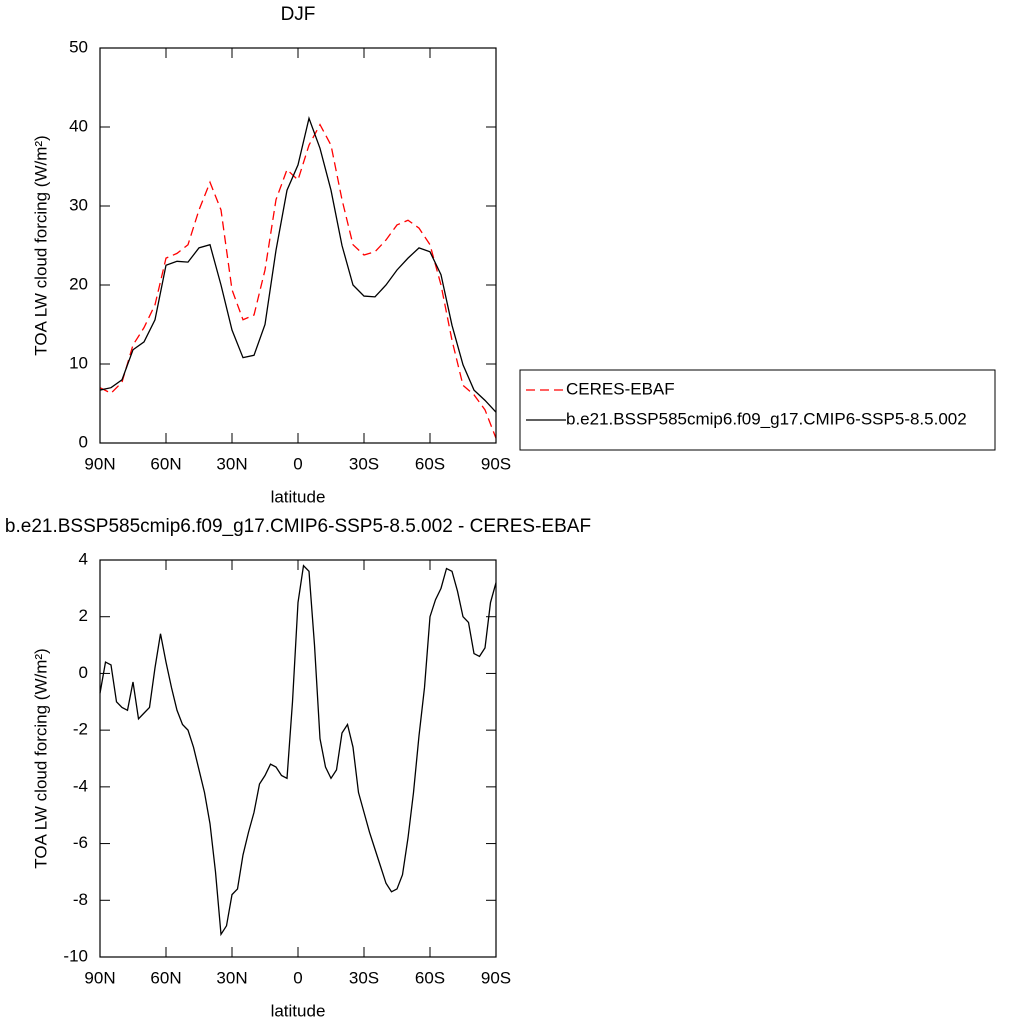 The height and width of the screenshot is (1024, 1024). I want to click on y-tick-label: 20, so click(78, 283).